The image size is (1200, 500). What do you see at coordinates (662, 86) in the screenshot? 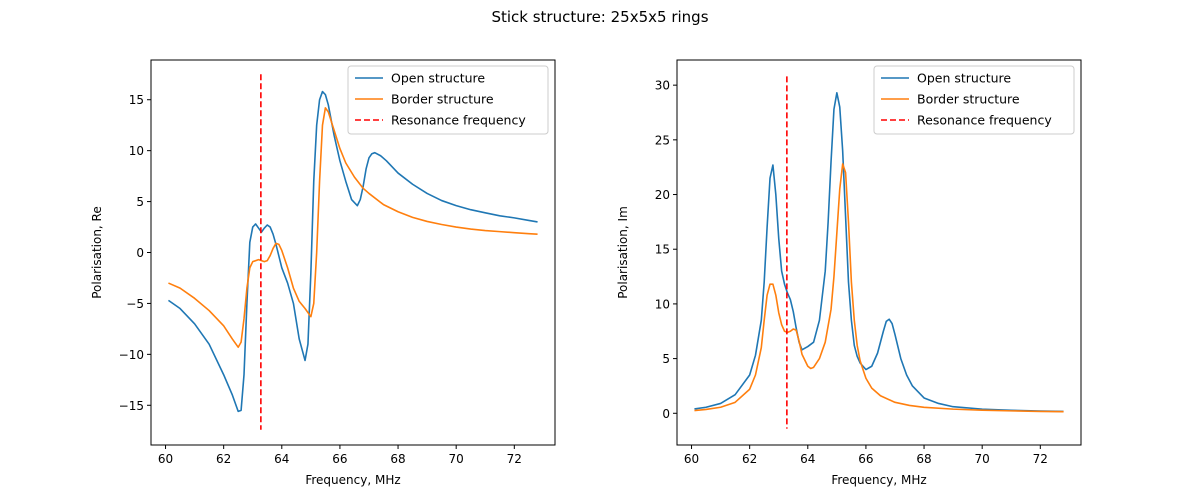
I see `y-tick-label: 30` at bounding box center [662, 86].